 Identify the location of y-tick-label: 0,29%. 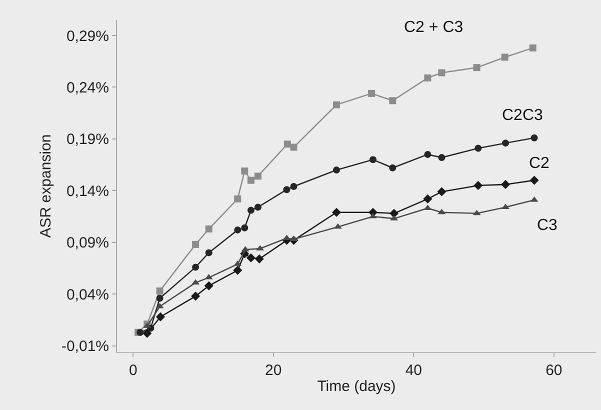
(87, 36).